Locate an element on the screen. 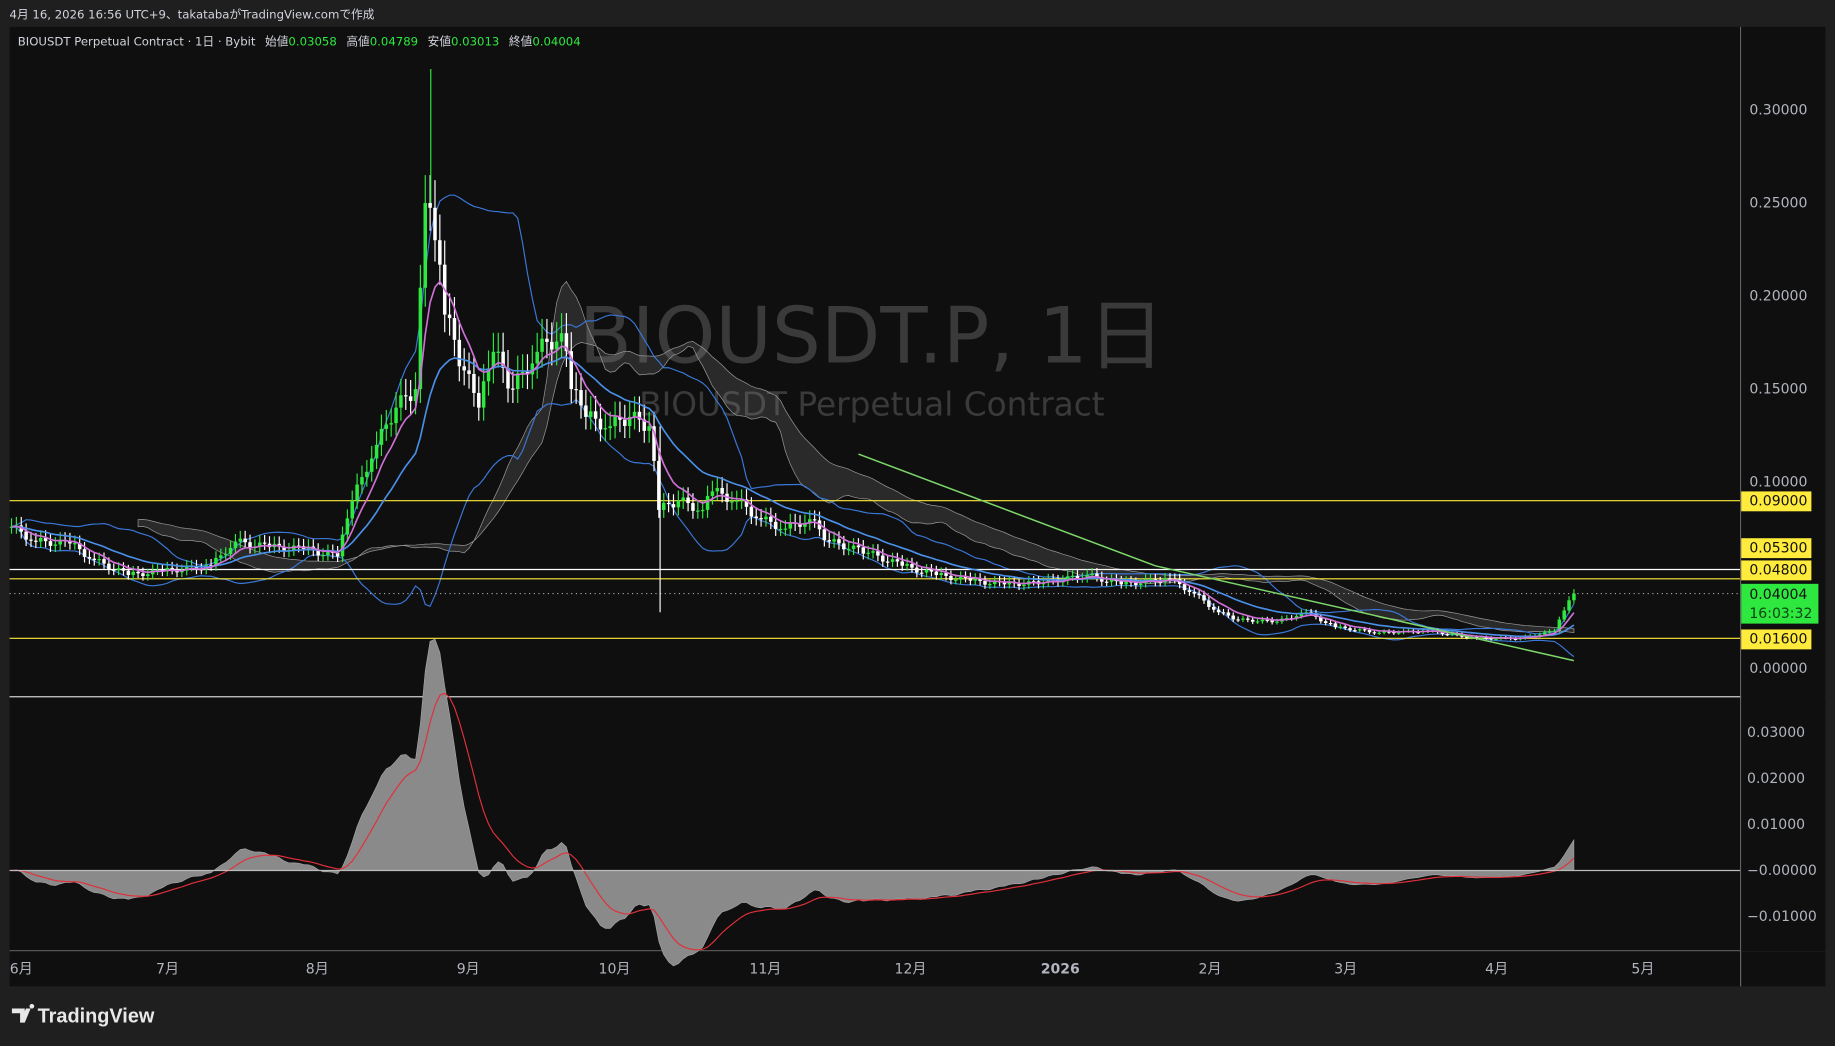 The image size is (1835, 1046). brand-name: TradingView is located at coordinates (96, 1017).